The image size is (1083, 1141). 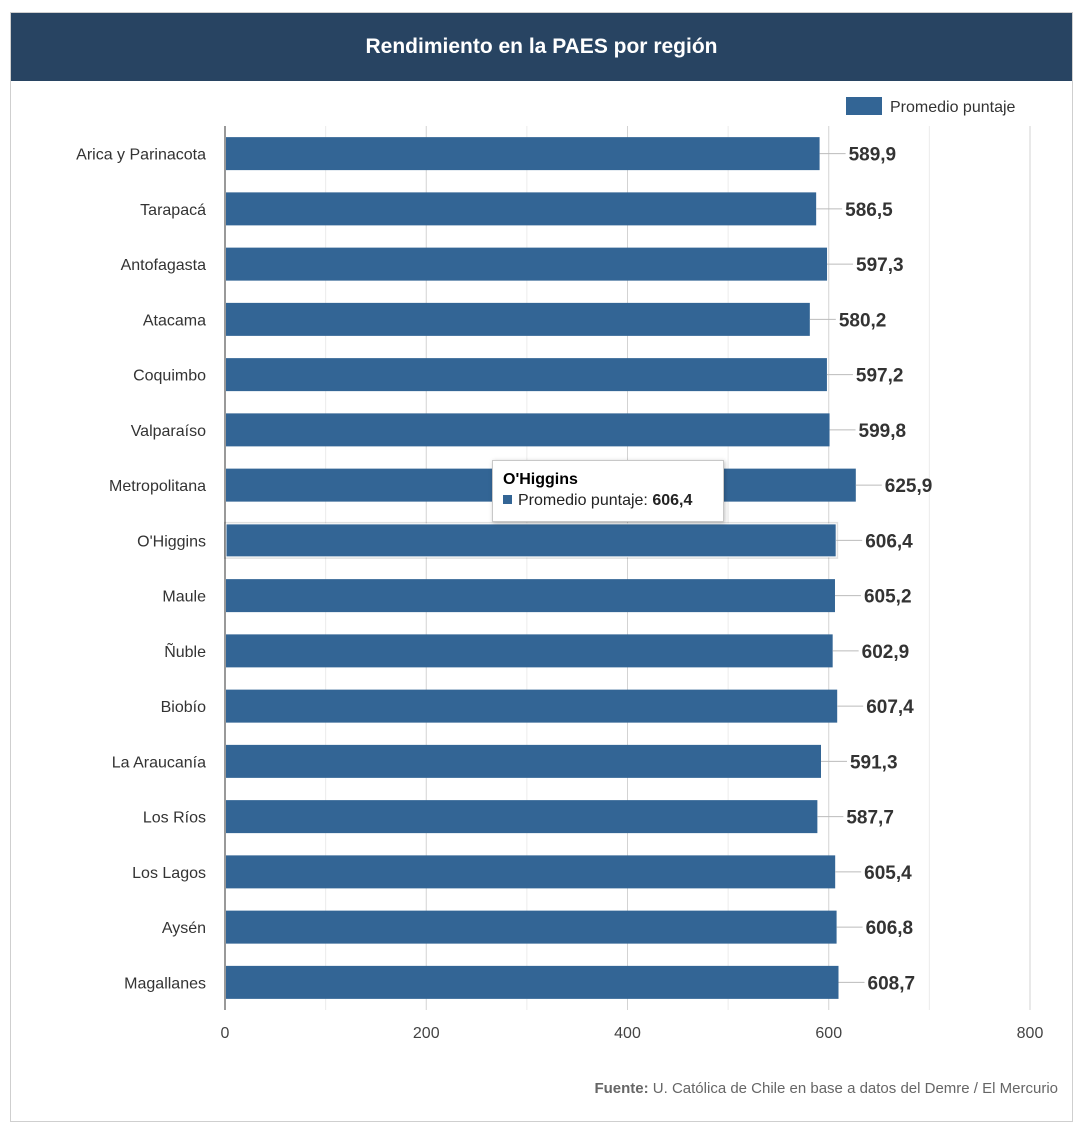 What do you see at coordinates (888, 597) in the screenshot?
I see `value-label: 605,2` at bounding box center [888, 597].